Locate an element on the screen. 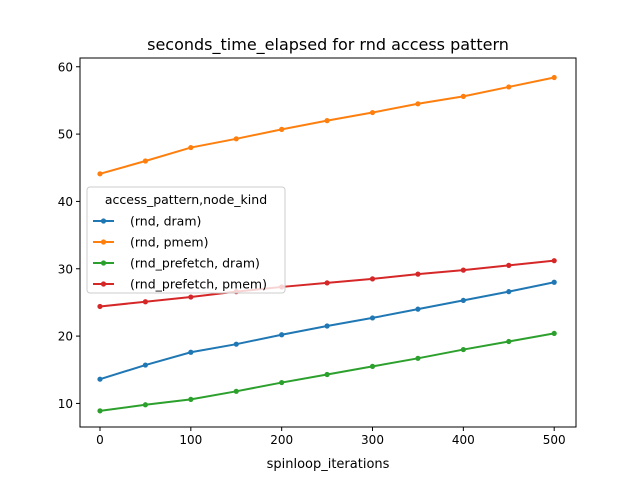  legend-label: (rnd_prefetch, dram) is located at coordinates (195, 263).